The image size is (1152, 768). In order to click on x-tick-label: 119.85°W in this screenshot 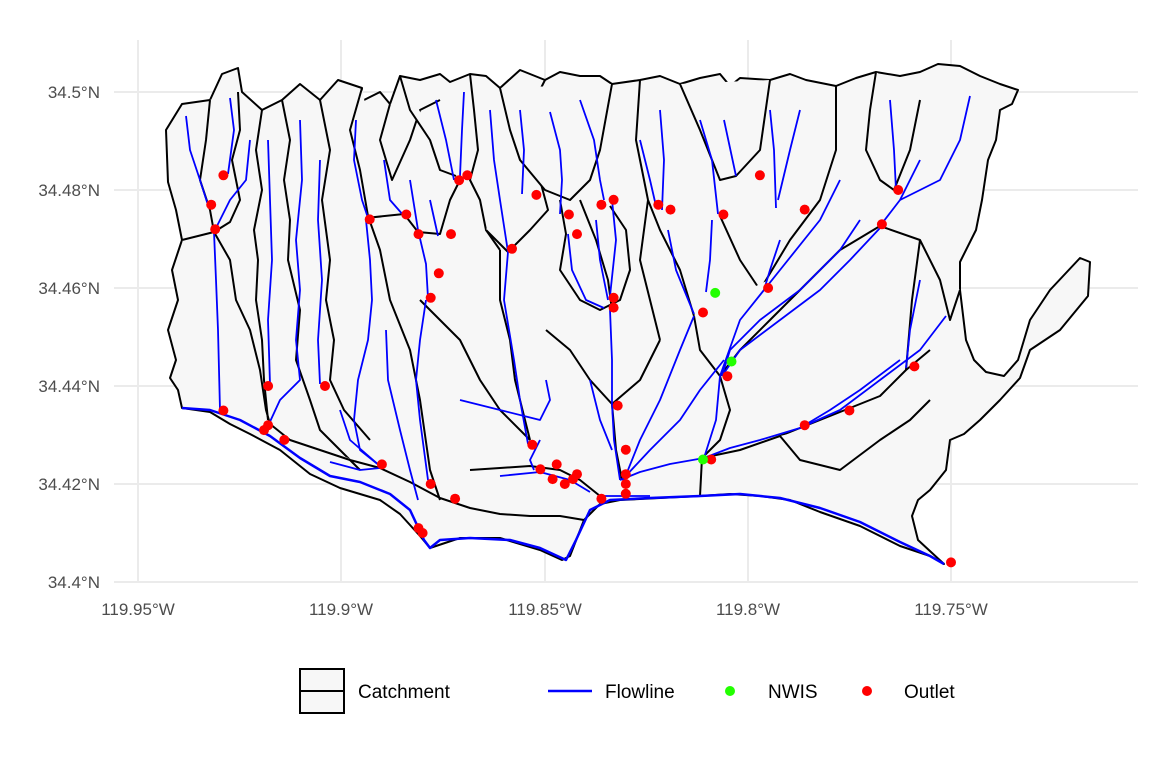, I will do `click(545, 609)`.